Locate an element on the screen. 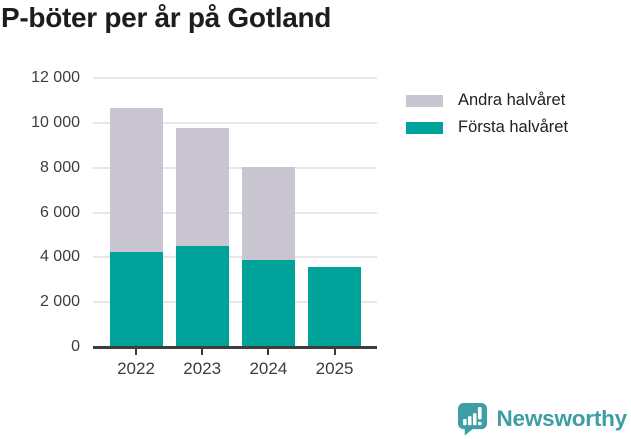 This screenshot has width=631, height=439. bar-2022-f-rsta-halv-ret is located at coordinates (136, 299).